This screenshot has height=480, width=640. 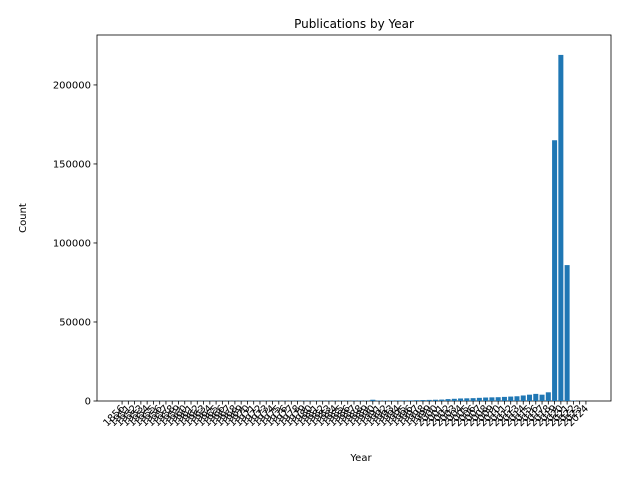 I want to click on y-tick-label: 0, so click(x=88, y=402).